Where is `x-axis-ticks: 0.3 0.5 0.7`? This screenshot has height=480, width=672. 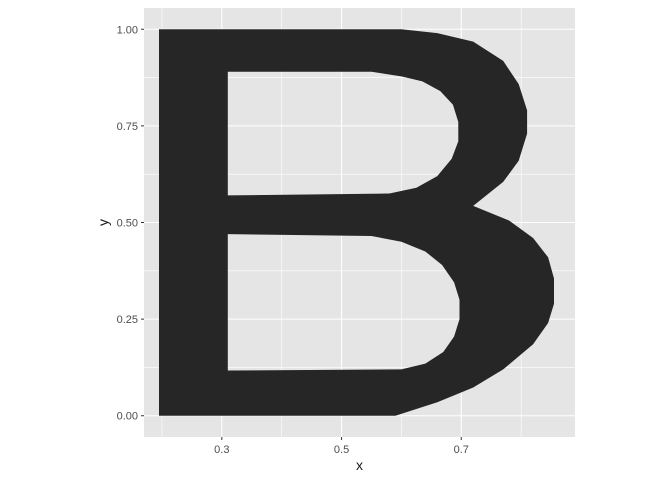
x-axis-ticks: 0.3 0.5 0.7 is located at coordinates (341, 446).